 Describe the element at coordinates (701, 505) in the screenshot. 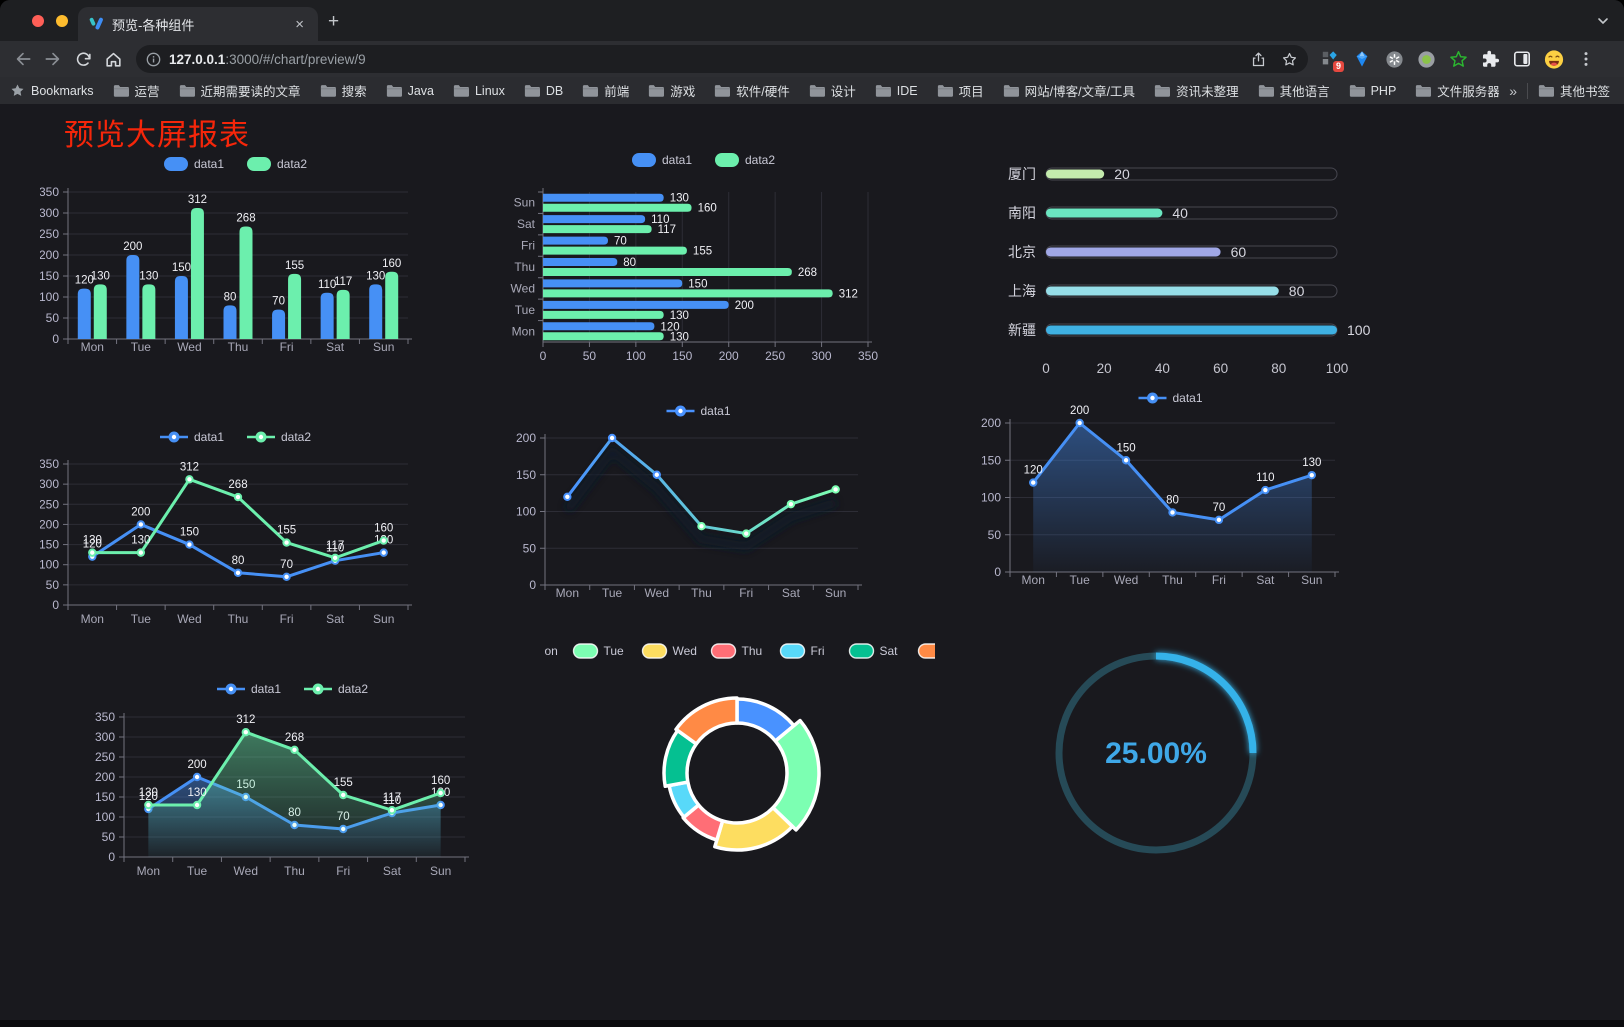

I see `gradient-line-chart: data1 0 50 100 150 200 Mon Tue Wed Thu Fri Sat Sun` at that location.